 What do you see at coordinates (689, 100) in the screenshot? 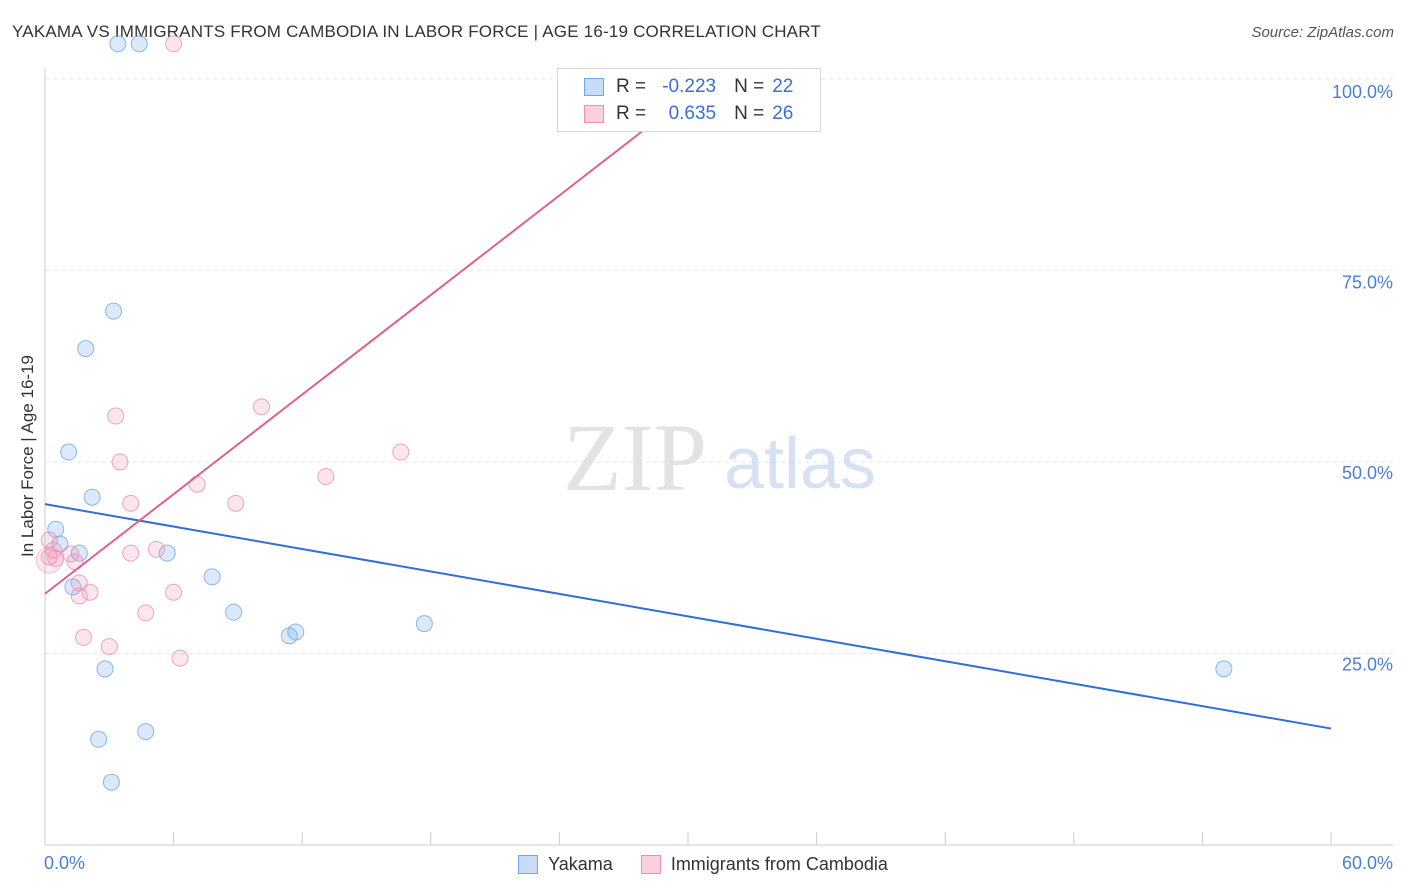
I see `stats-box: R = -0.223 N = 22 R = 0.635 N = 26` at bounding box center [689, 100].